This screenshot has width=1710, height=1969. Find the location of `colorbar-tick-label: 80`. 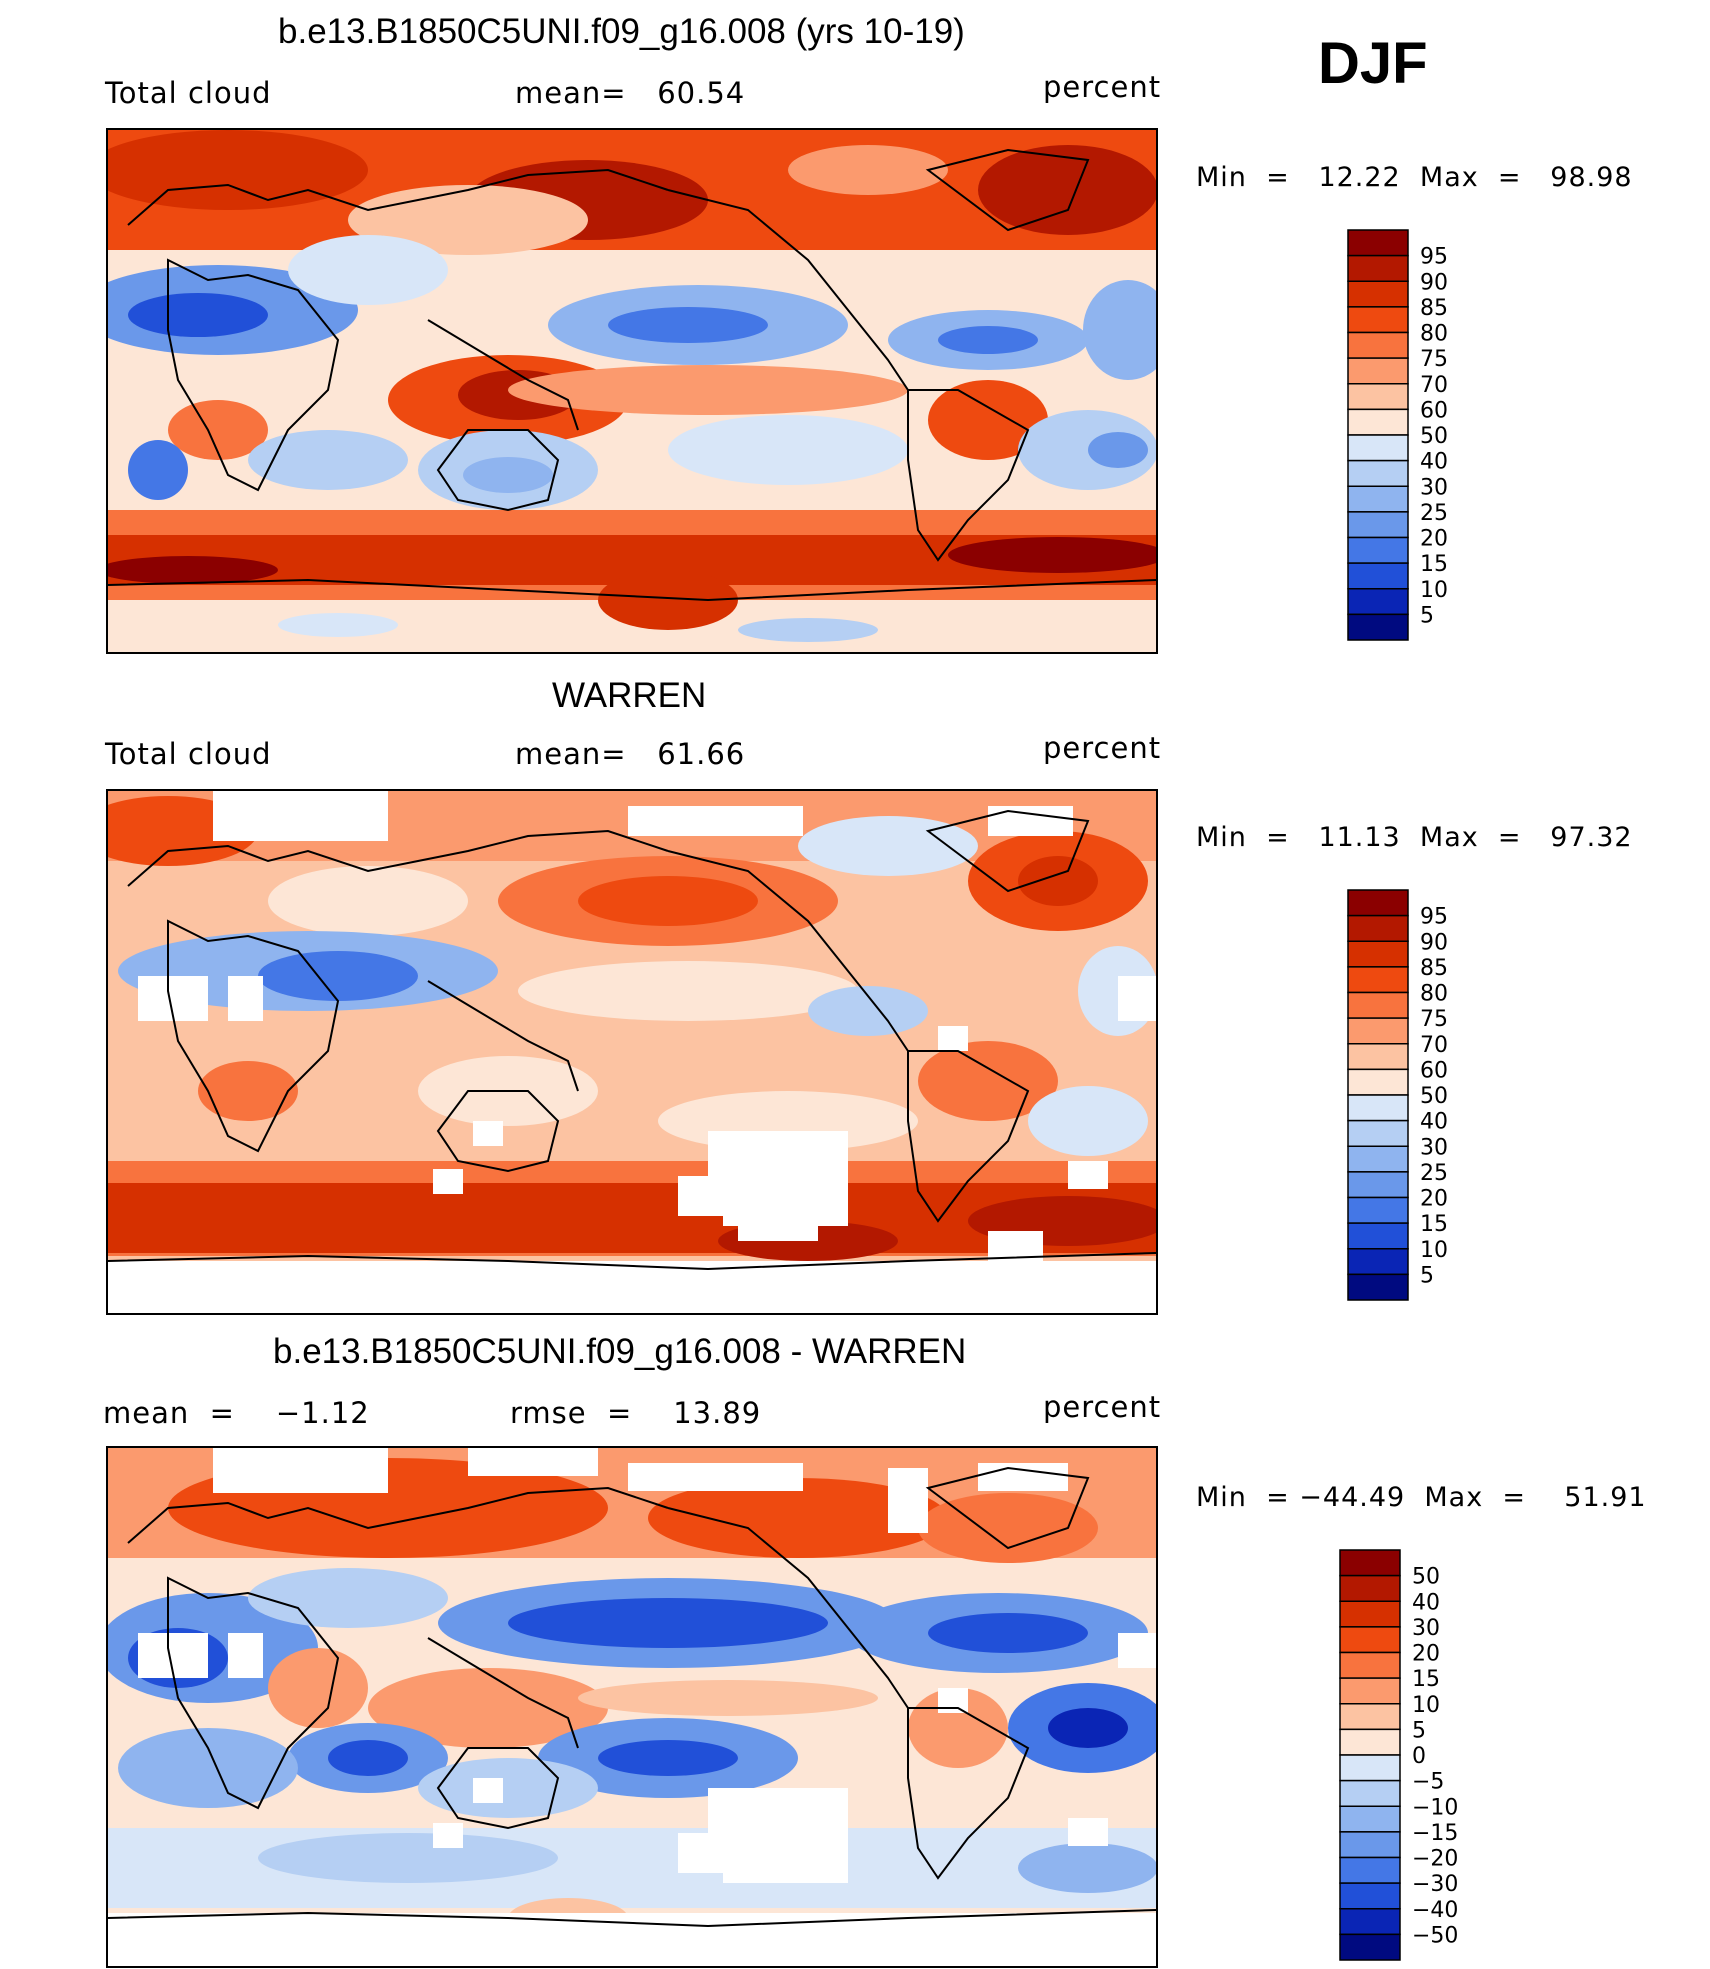

colorbar-tick-label: 80 is located at coordinates (1434, 334).